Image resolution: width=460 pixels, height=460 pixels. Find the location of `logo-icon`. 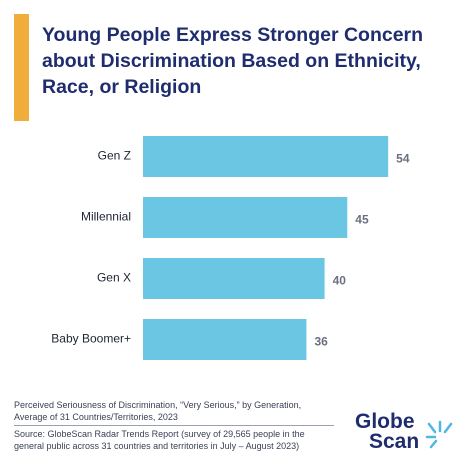

logo-icon is located at coordinates (439, 434).